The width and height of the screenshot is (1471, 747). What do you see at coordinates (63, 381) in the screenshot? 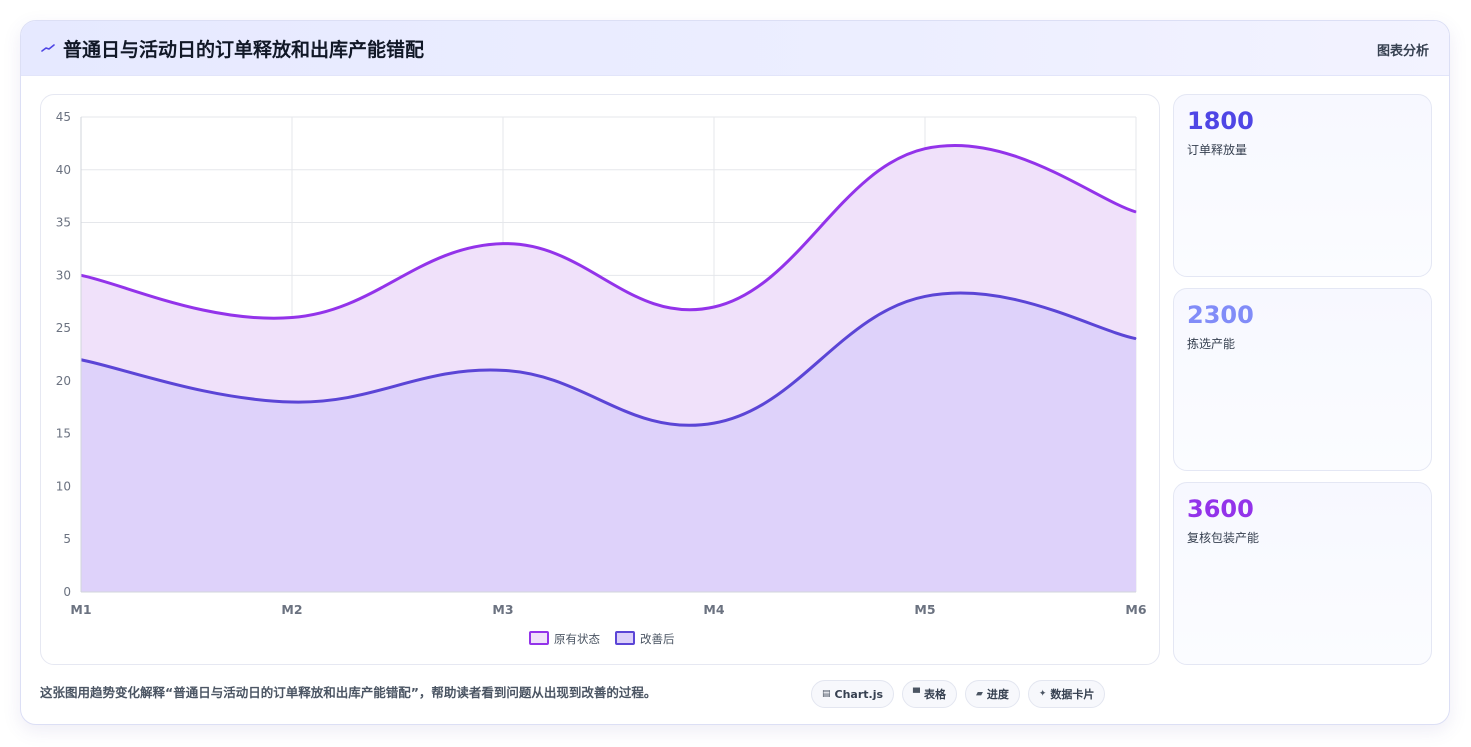
I see `y-tick-label: 20` at bounding box center [63, 381].